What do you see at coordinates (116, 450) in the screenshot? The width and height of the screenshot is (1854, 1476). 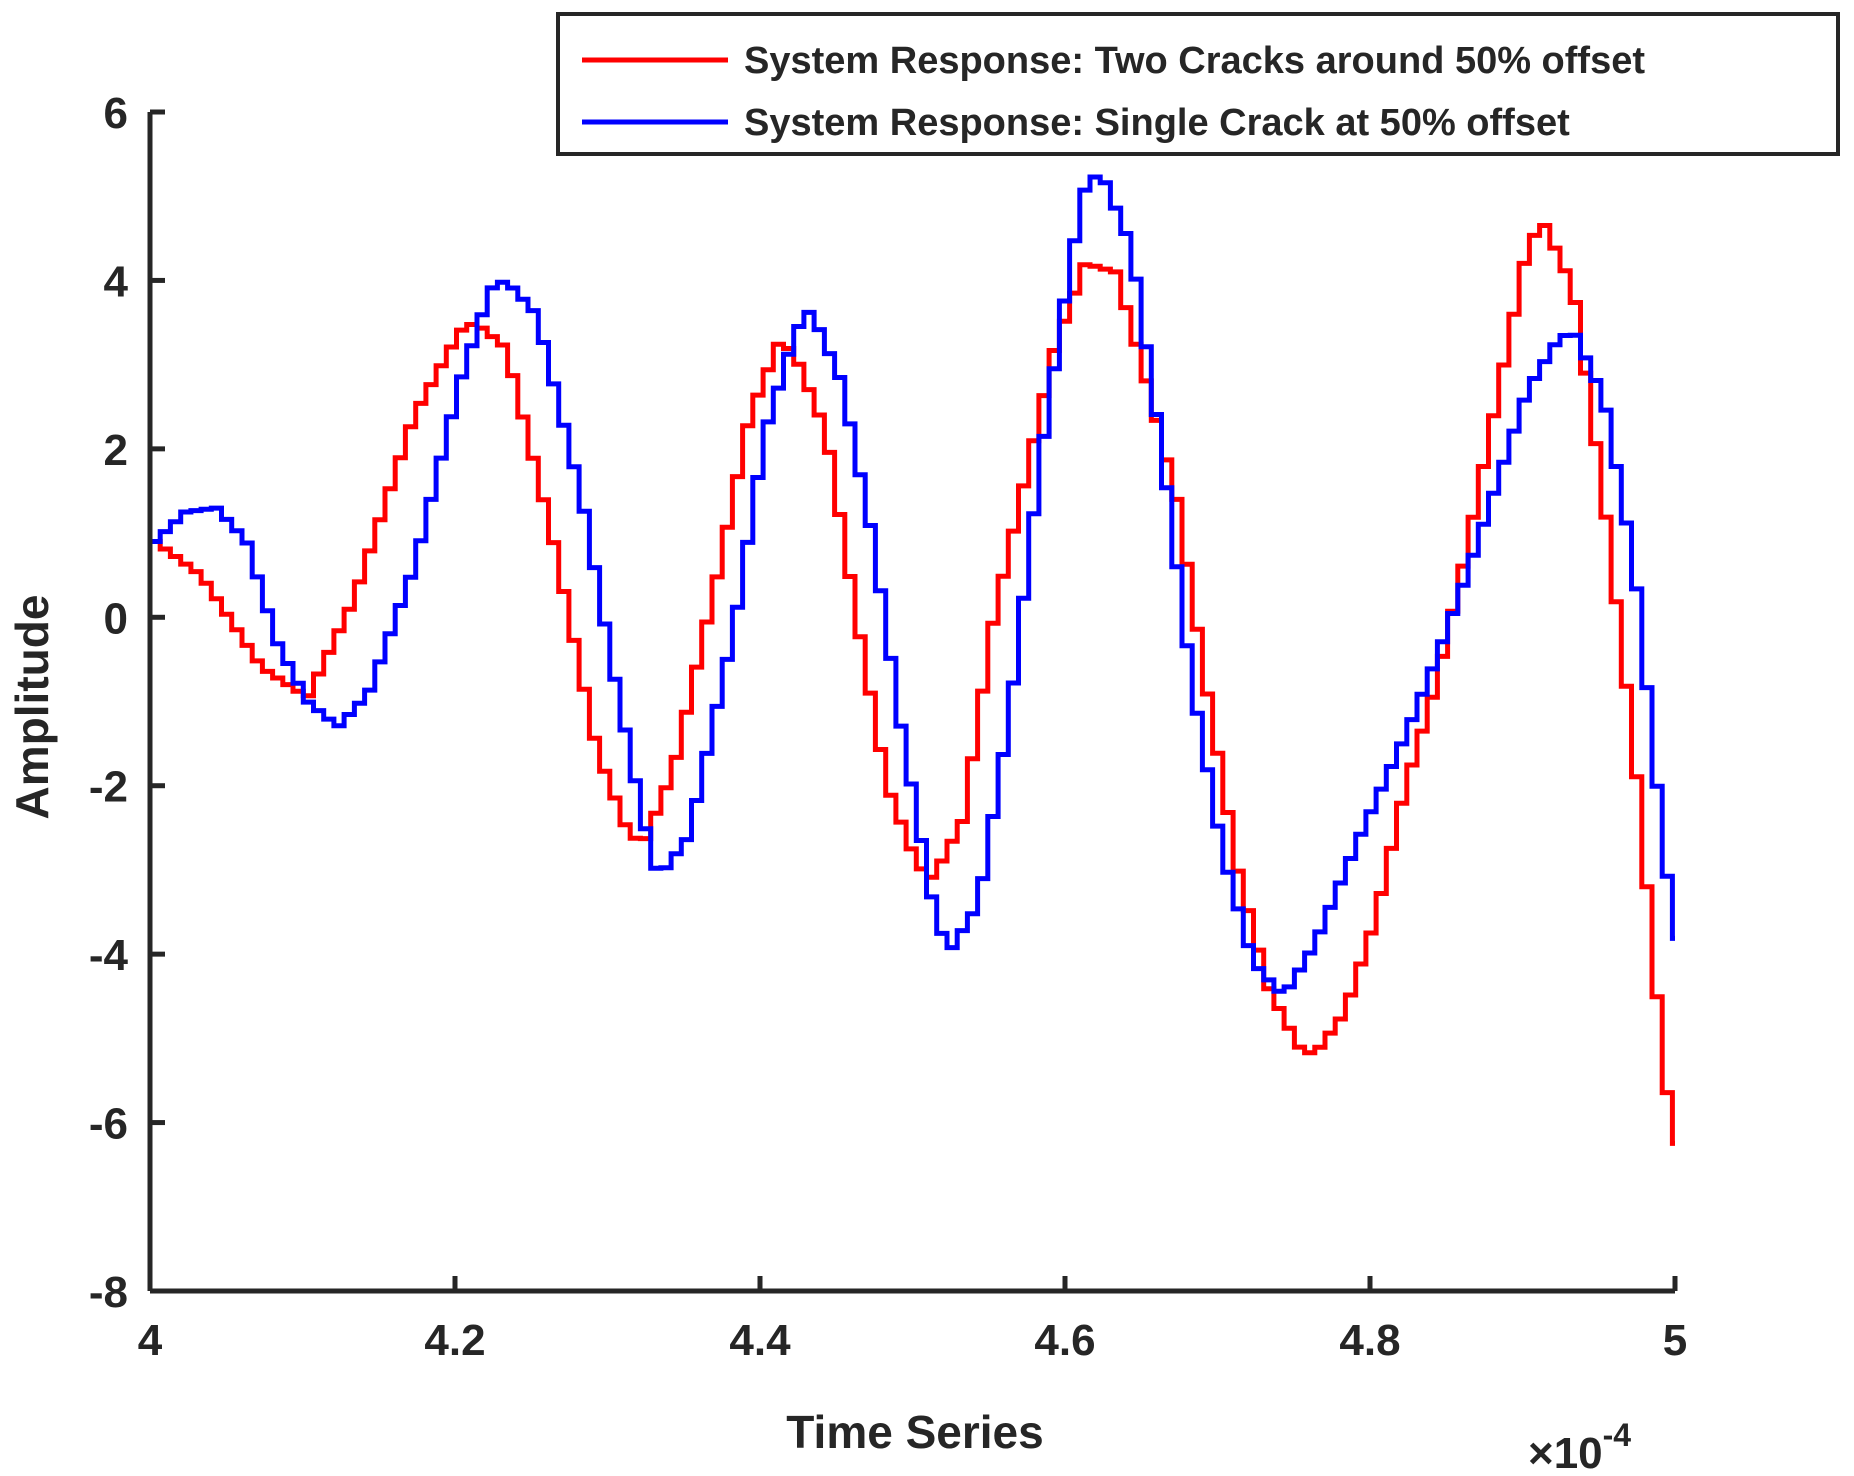 I see `y-tick-label: 2` at bounding box center [116, 450].